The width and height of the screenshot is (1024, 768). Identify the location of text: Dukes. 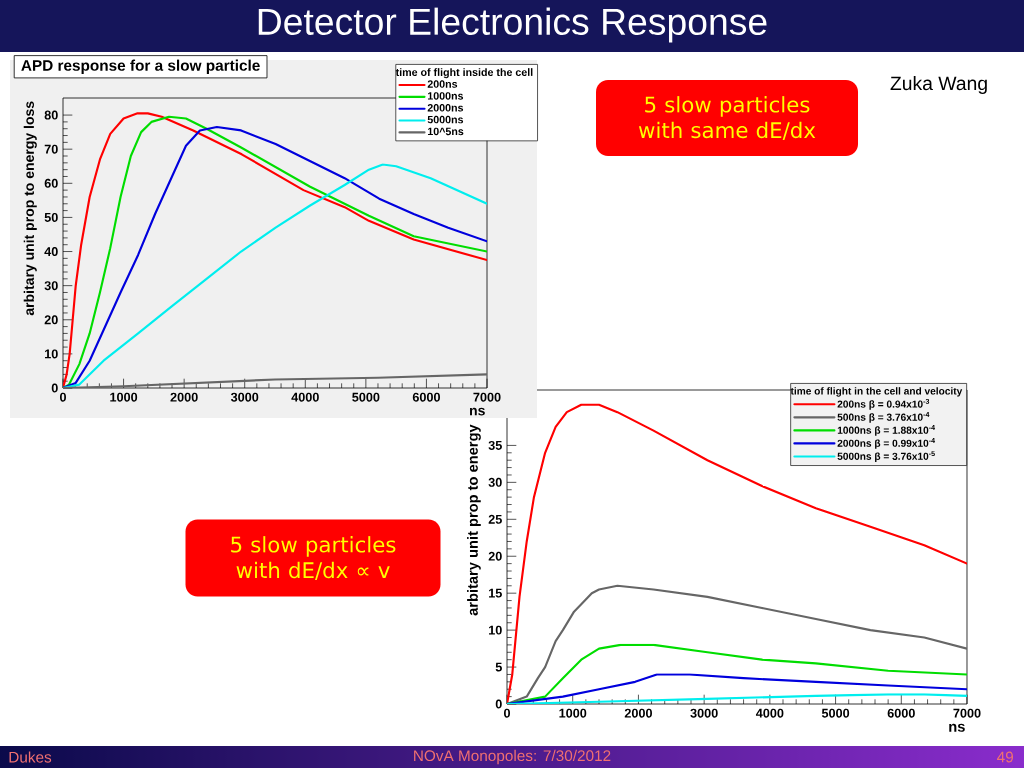
(30, 757).